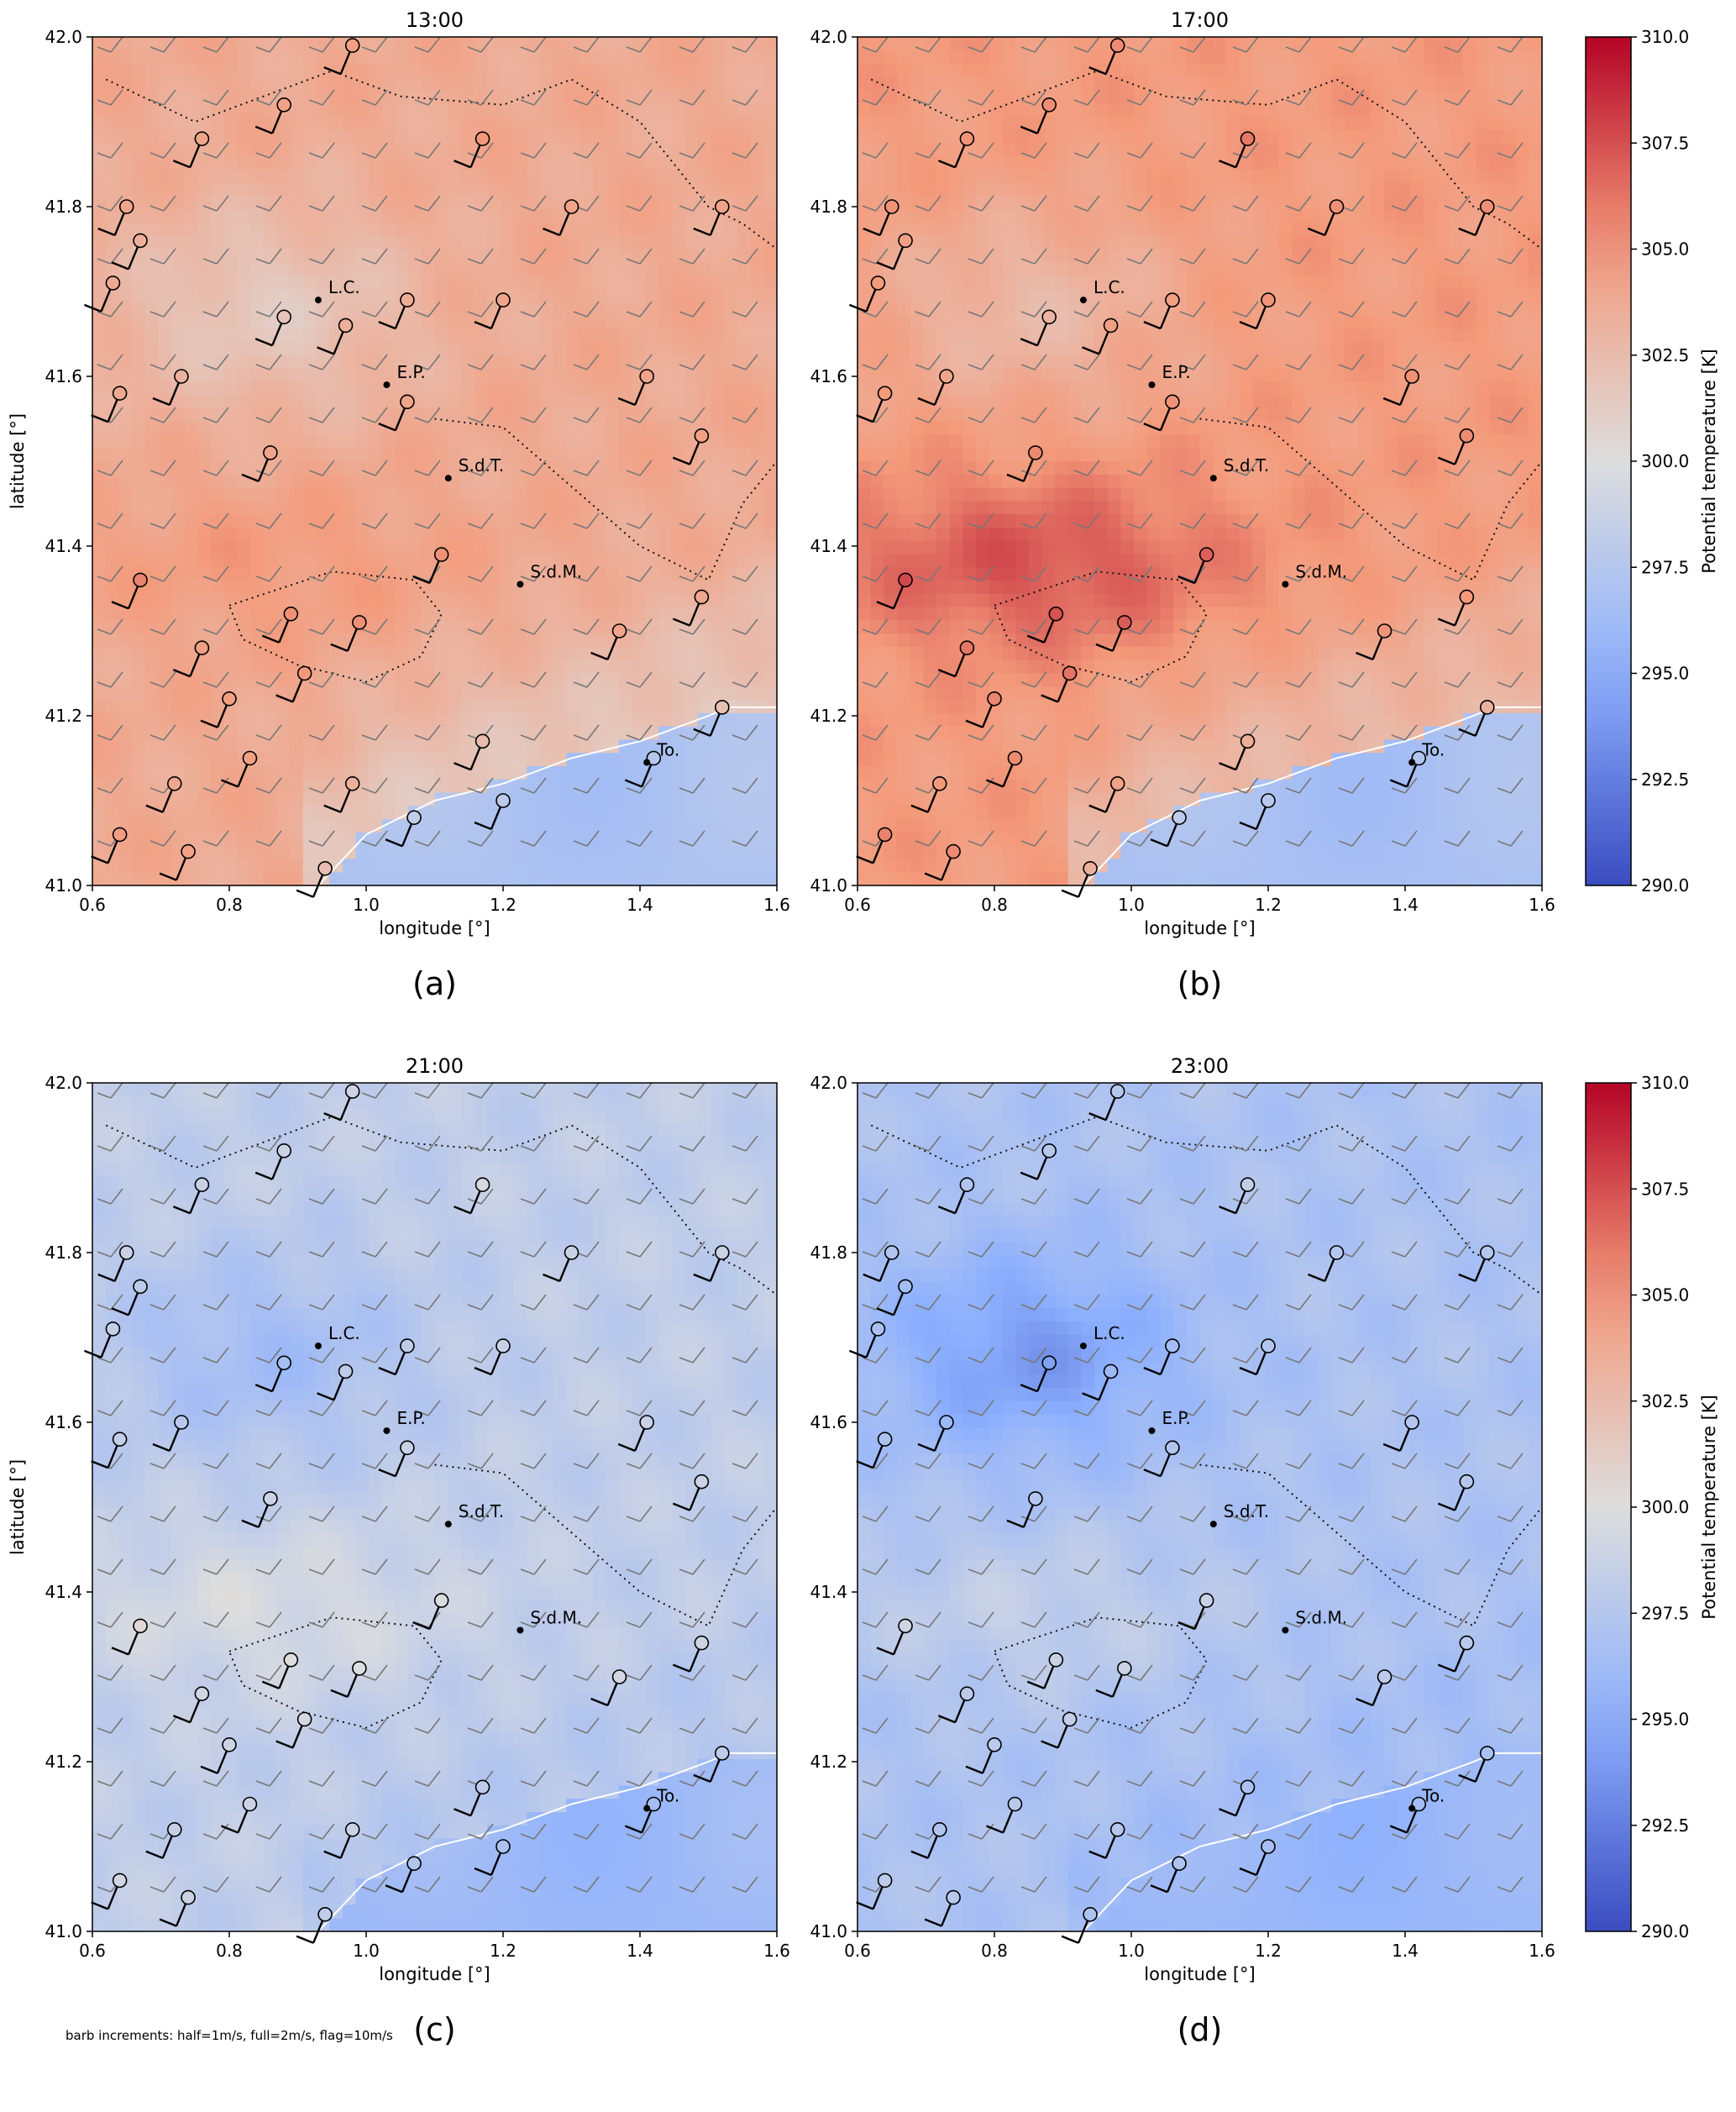  I want to click on station-circle, so click(174, 784).